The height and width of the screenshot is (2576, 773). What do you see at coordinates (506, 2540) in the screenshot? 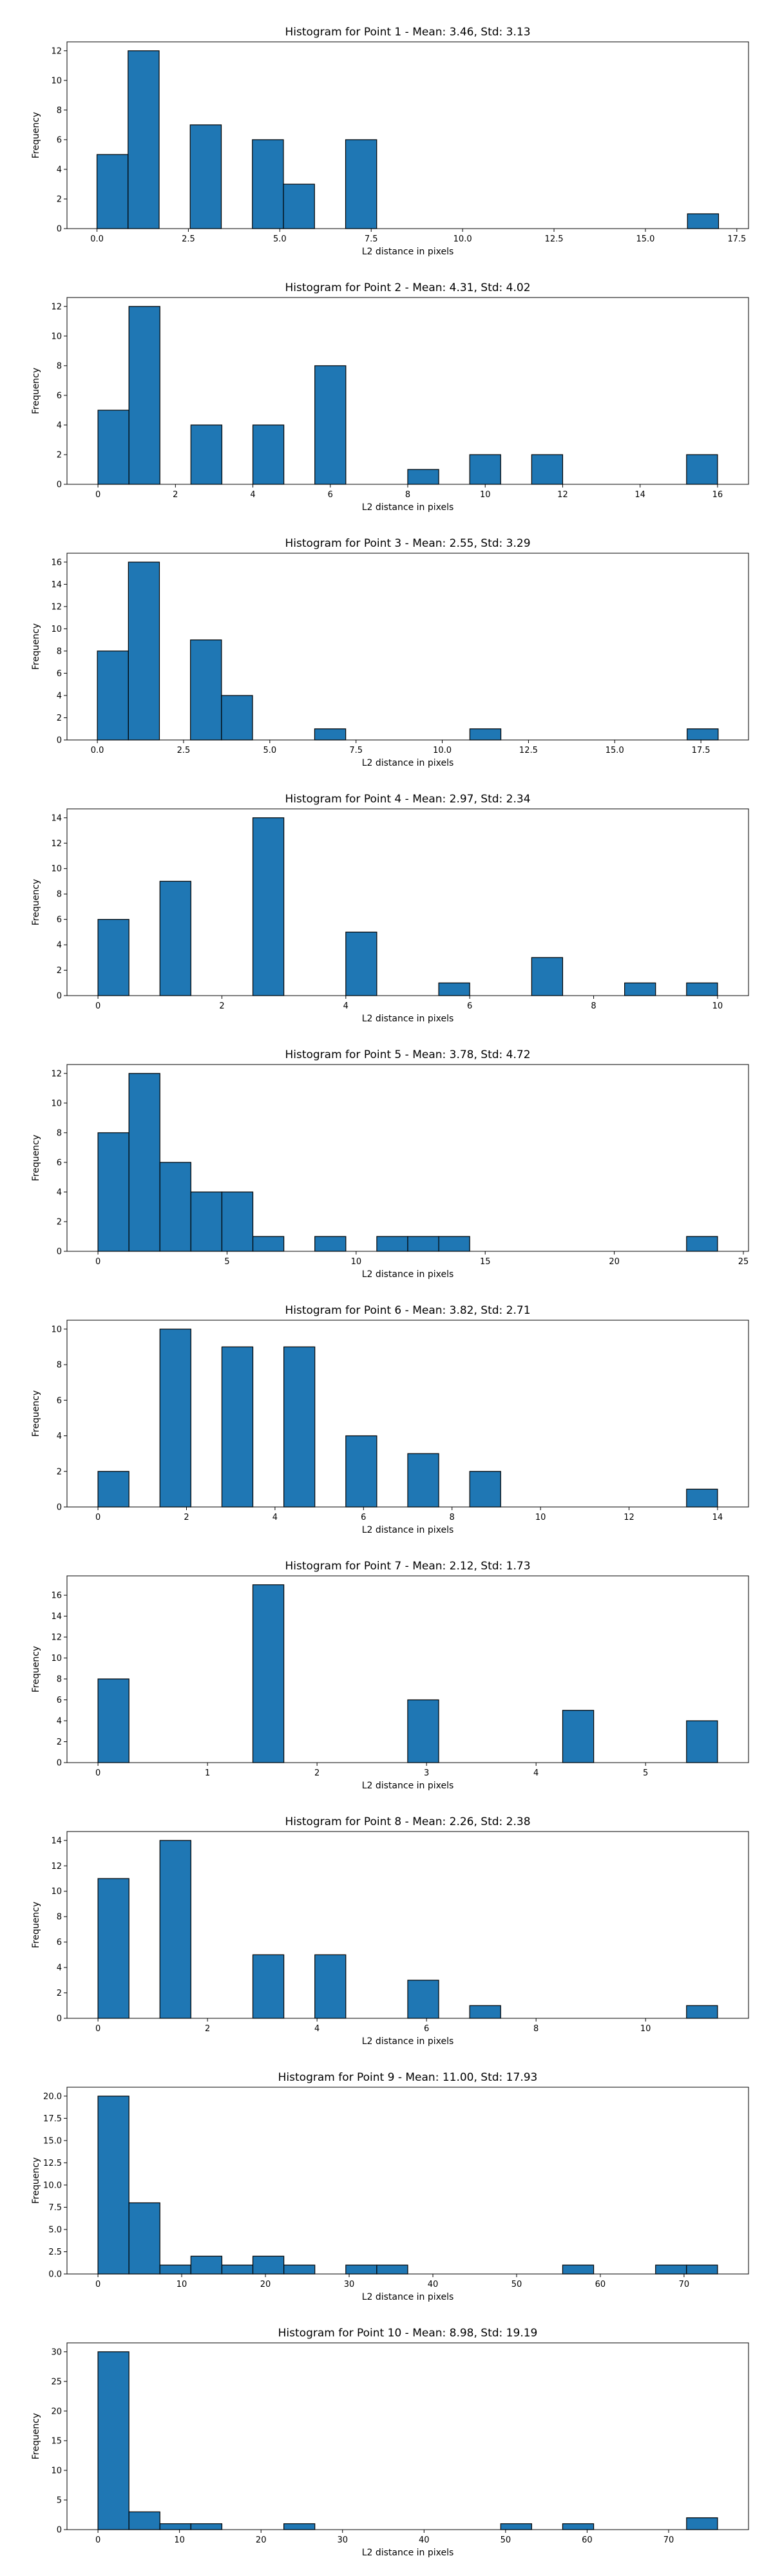
I see `x-tick-label: 50` at bounding box center [506, 2540].